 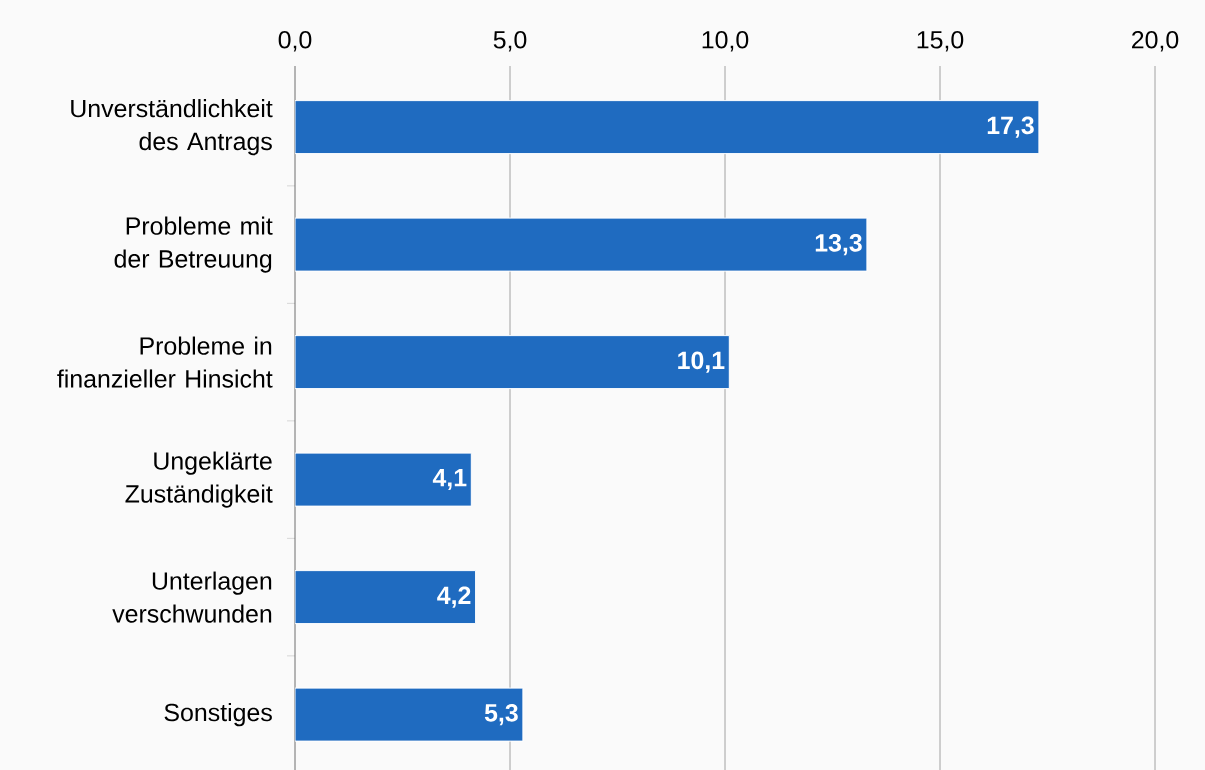 I want to click on x-tick-label: 20,0, so click(x=1155, y=41).